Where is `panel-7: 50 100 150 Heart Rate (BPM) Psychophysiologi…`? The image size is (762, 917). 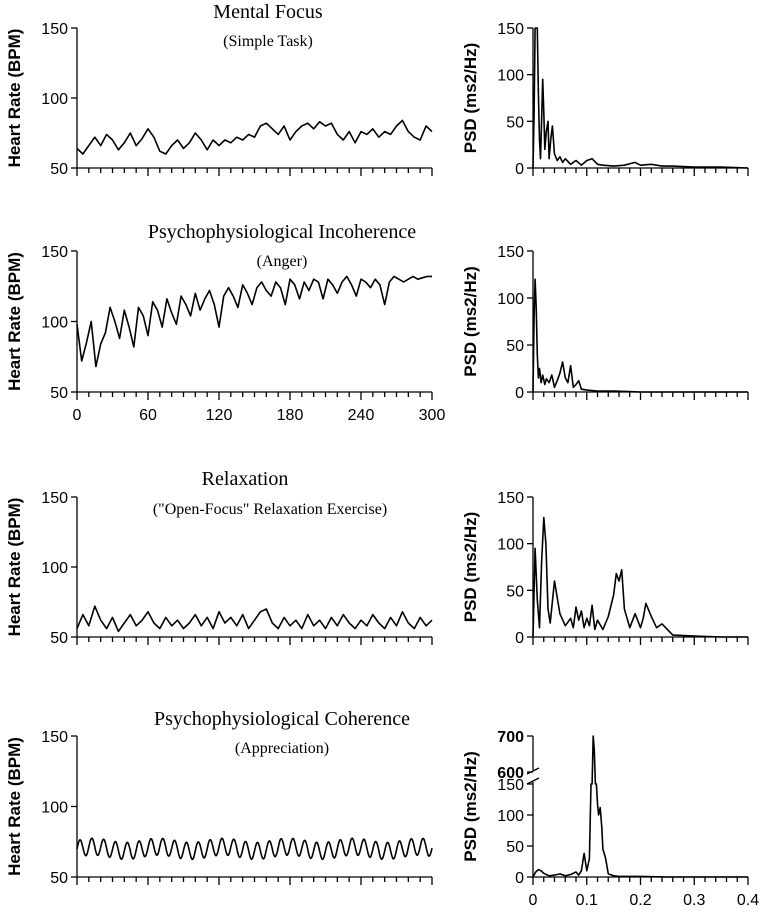
panel-7: 50 100 150 Heart Rate (BPM) Psychophysiologi… is located at coordinates (219, 797).